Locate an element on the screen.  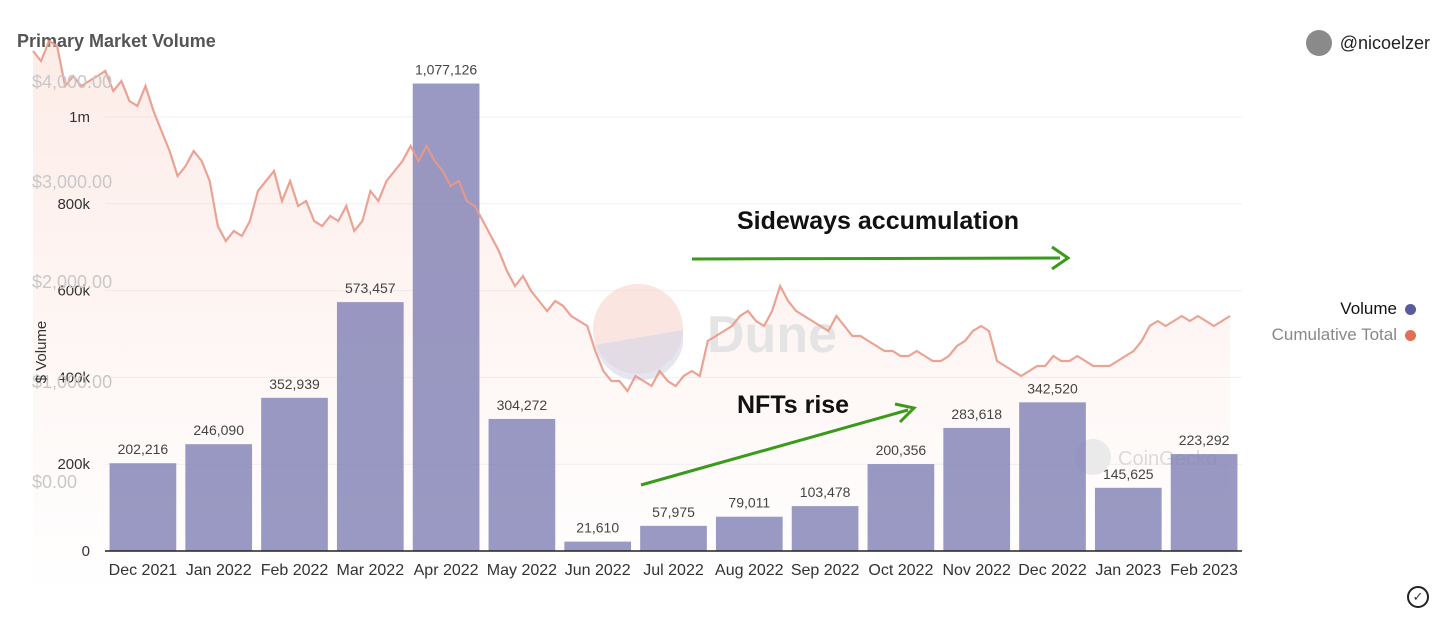
legend-item-cumulative: Cumulative Total is located at coordinates (1344, 335).